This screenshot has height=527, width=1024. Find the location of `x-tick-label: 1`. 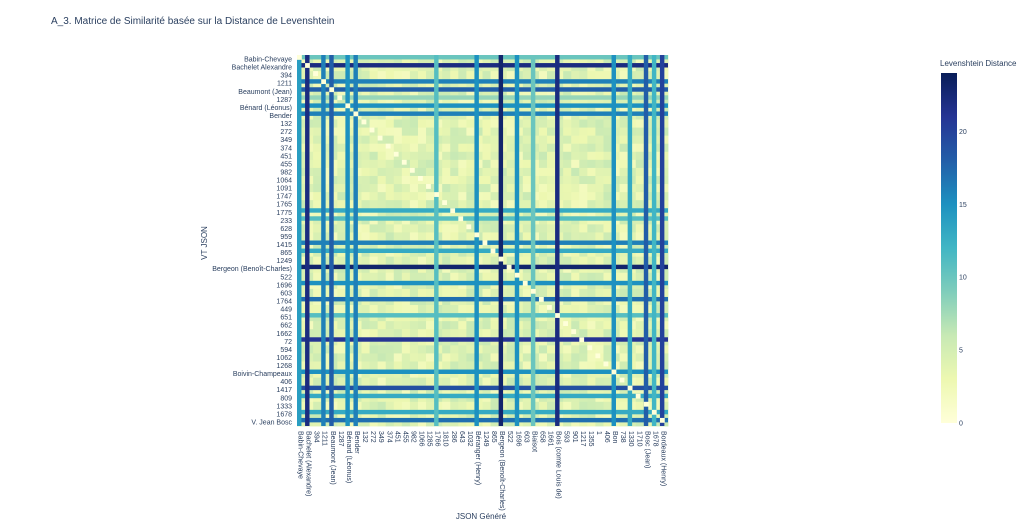

x-tick-label: 1 is located at coordinates (598, 433).